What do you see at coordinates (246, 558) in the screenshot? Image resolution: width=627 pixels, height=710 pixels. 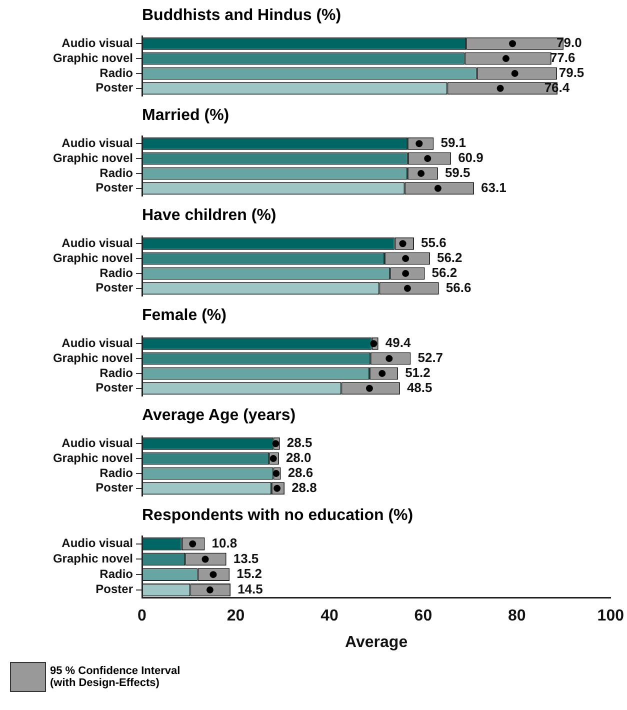 I see `data-label: 13.5` at bounding box center [246, 558].